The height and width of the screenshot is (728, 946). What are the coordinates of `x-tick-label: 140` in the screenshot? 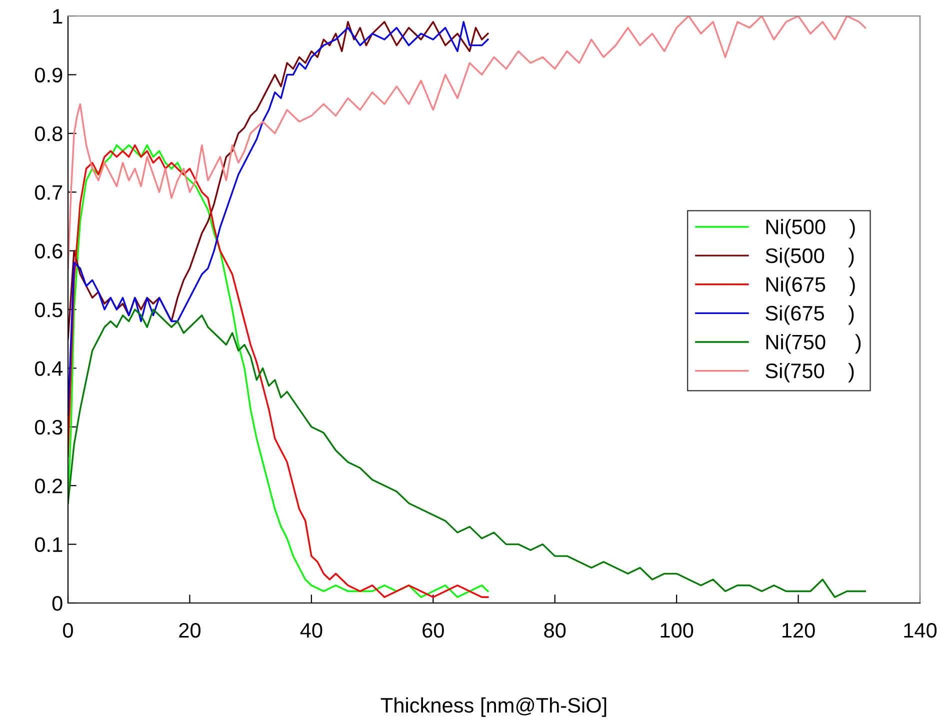 It's located at (920, 630).